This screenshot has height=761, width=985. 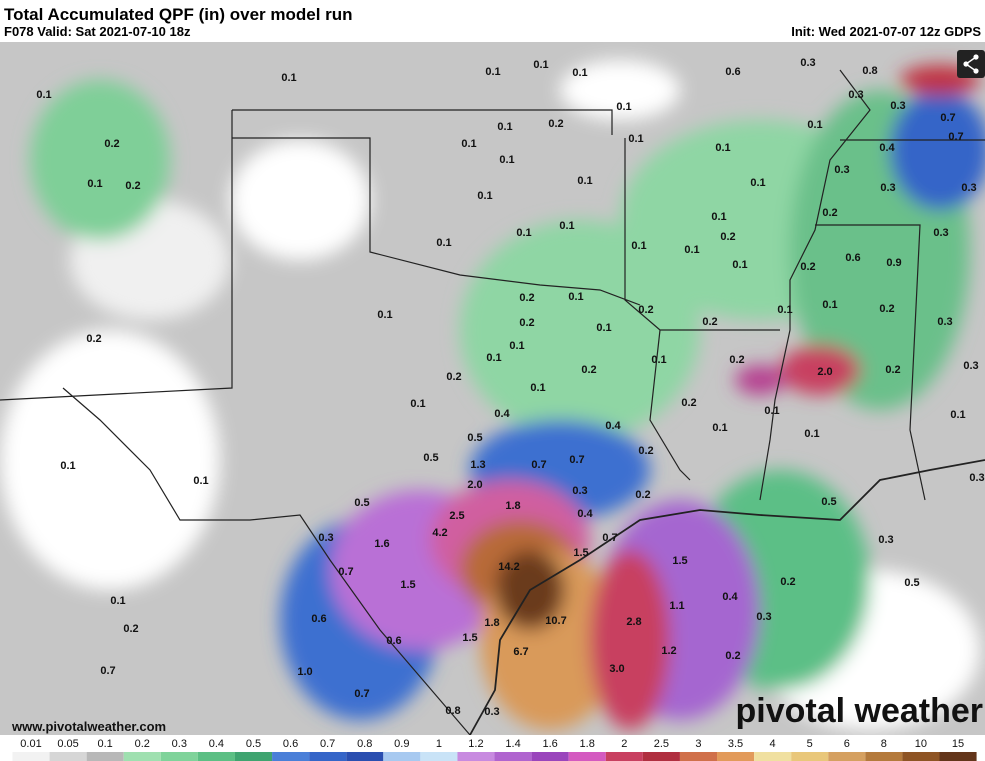 I want to click on value-label: 2.5, so click(x=456, y=516).